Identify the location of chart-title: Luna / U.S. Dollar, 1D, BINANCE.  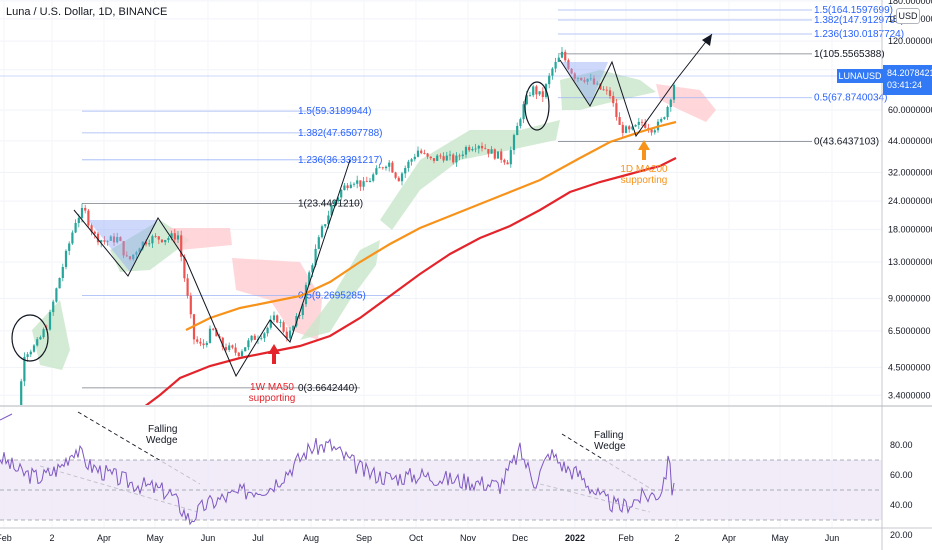
(87, 12).